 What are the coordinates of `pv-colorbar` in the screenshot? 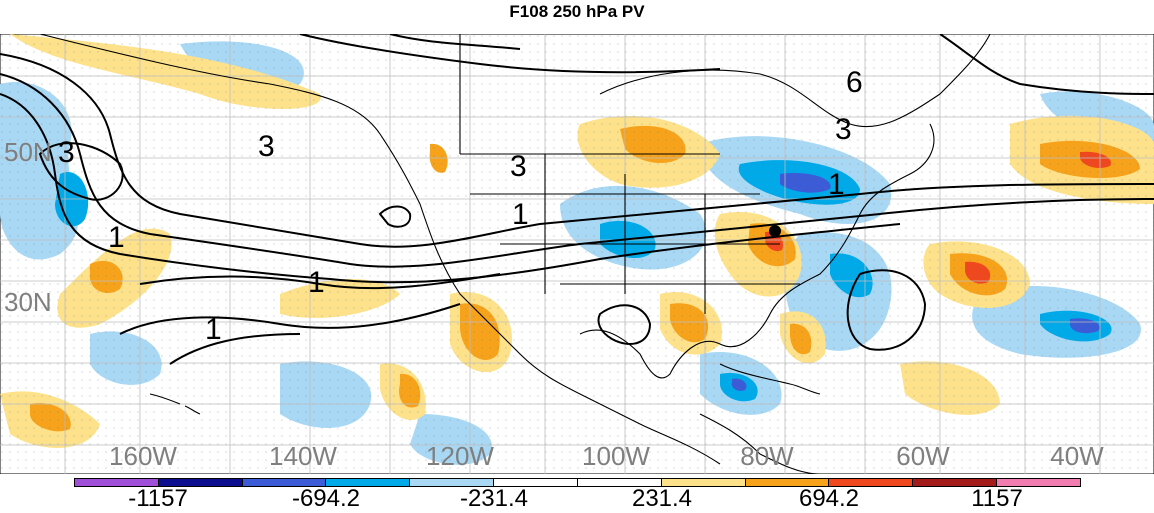 It's located at (577, 482).